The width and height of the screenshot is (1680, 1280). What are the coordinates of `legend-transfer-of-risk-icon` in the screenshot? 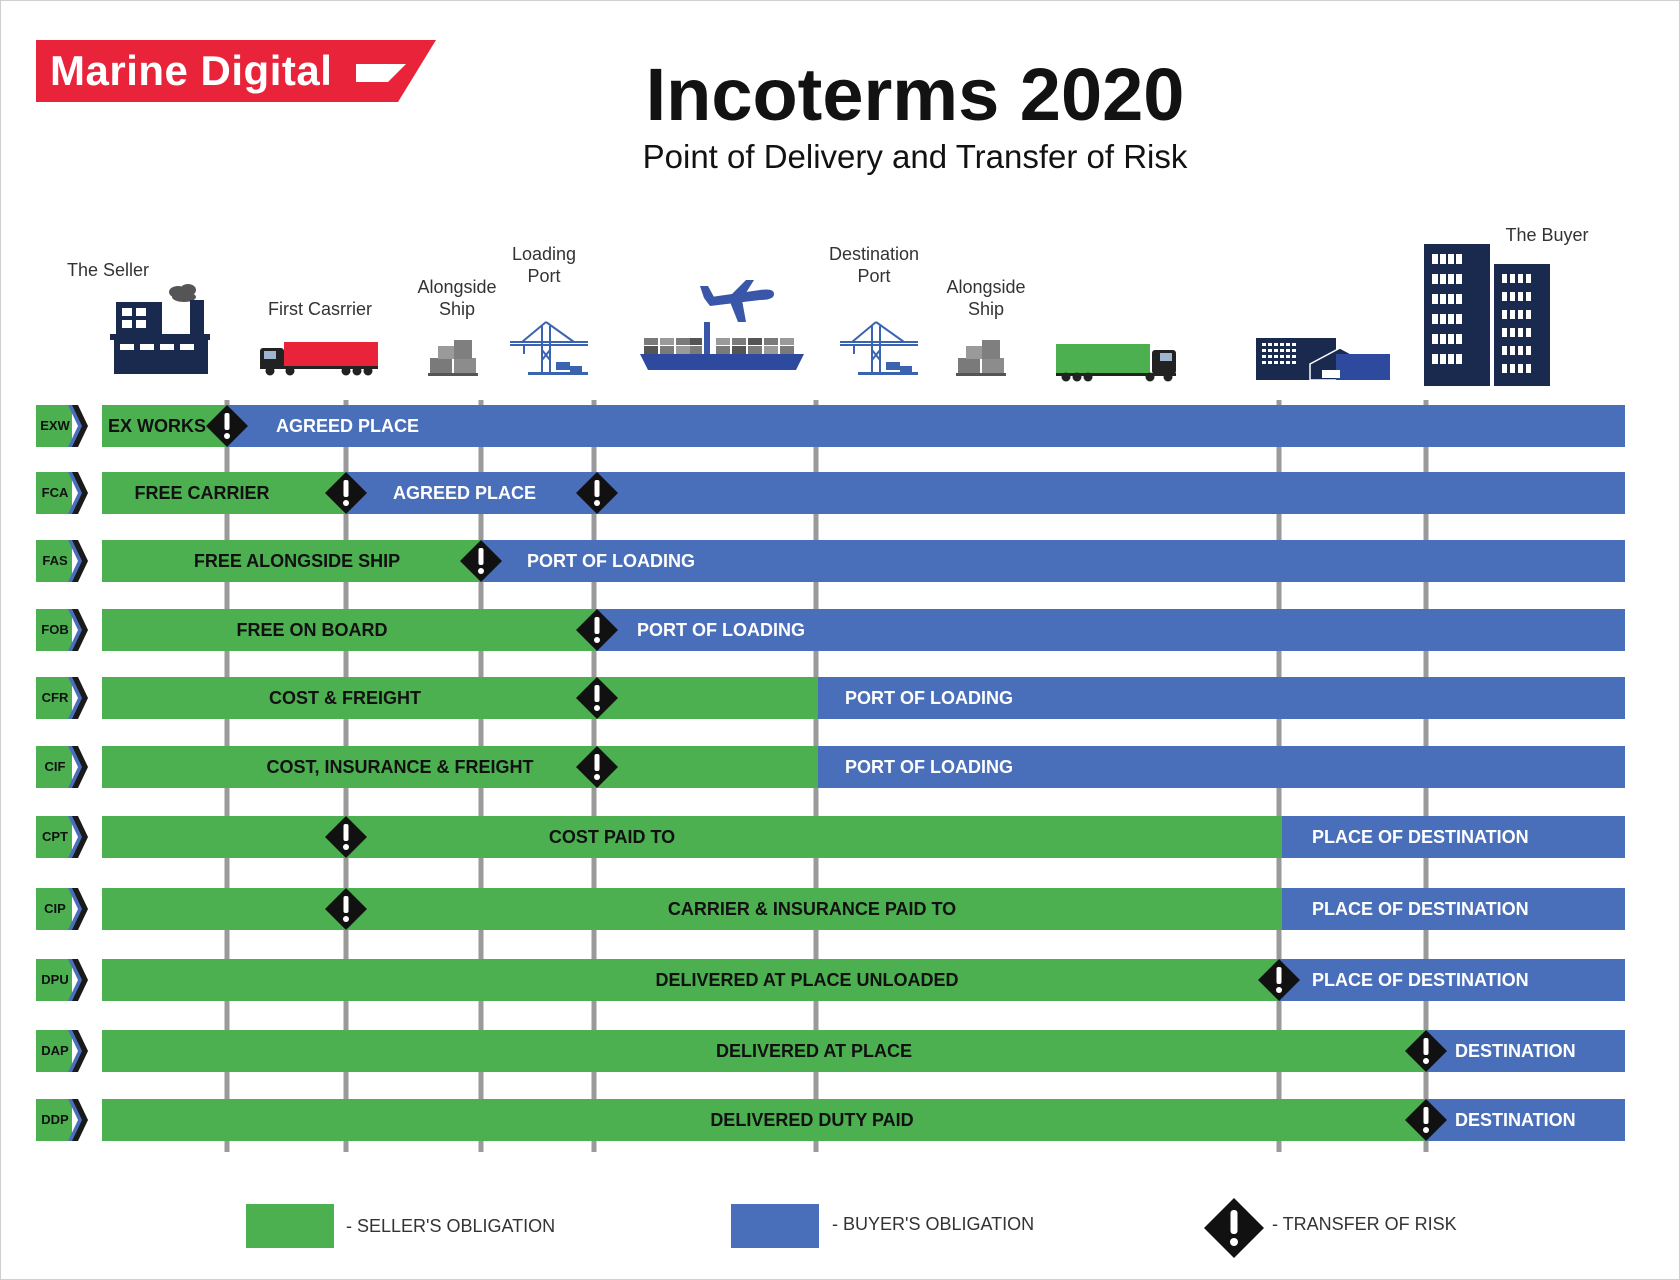 It's located at (1234, 1228).